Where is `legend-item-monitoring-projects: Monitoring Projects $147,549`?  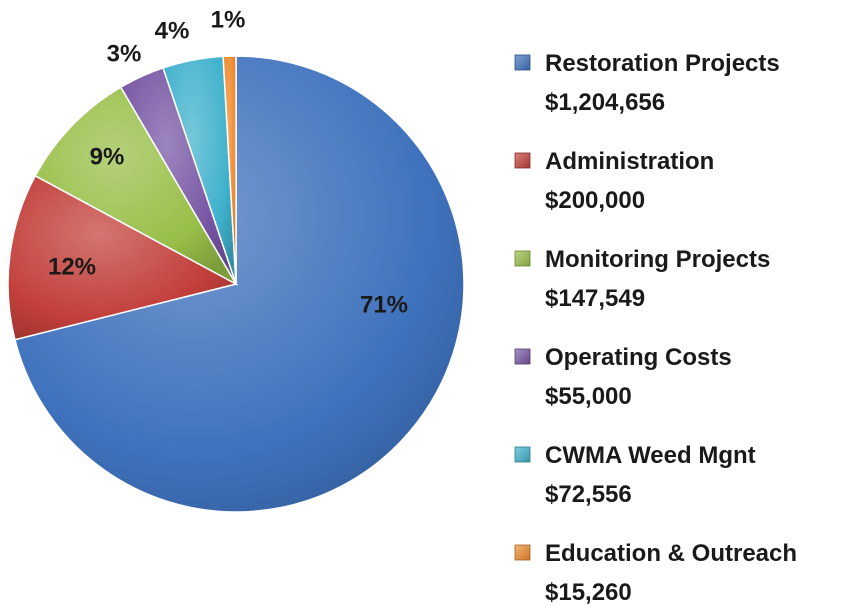 legend-item-monitoring-projects: Monitoring Projects $147,549 is located at coordinates (642, 279).